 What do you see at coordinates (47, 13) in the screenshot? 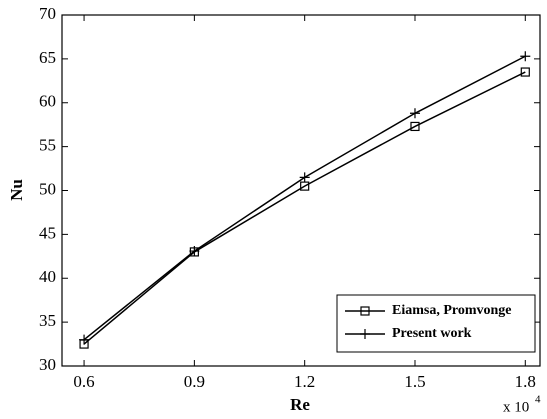
I see `y-tick-label: 70` at bounding box center [47, 13].